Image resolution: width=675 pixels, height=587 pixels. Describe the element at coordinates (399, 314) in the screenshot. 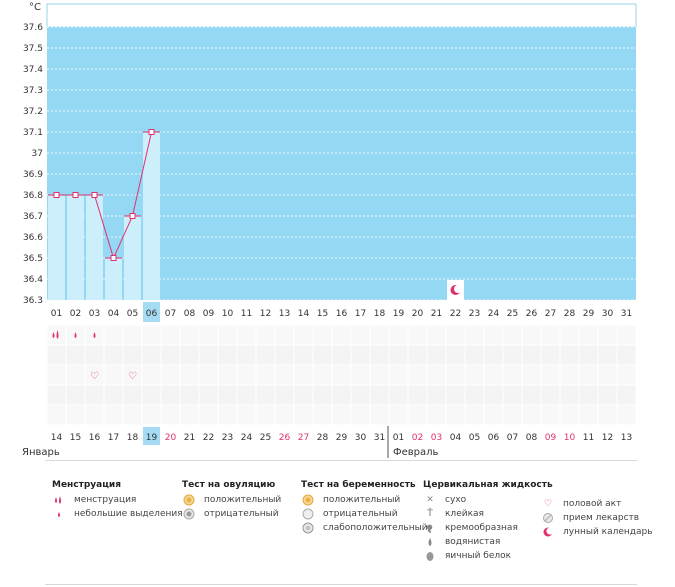

I see `cycle-day-label: 19` at that location.